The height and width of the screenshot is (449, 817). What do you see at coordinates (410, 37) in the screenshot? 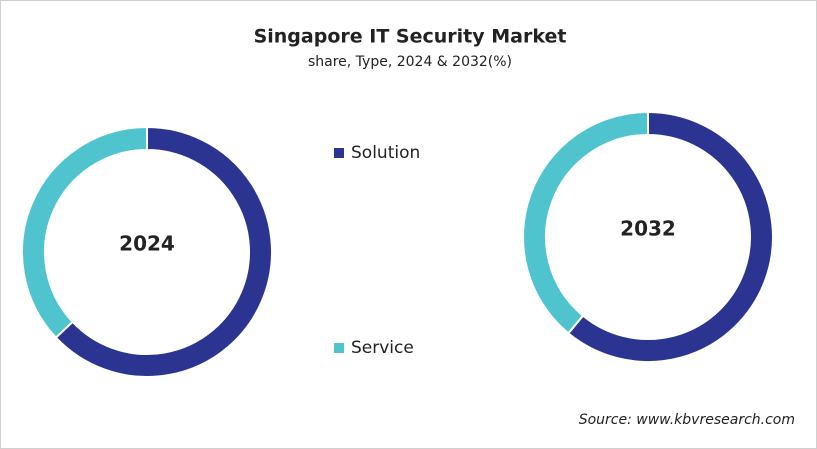
I see `chart-title: Singapore IT Security Market` at bounding box center [410, 37].